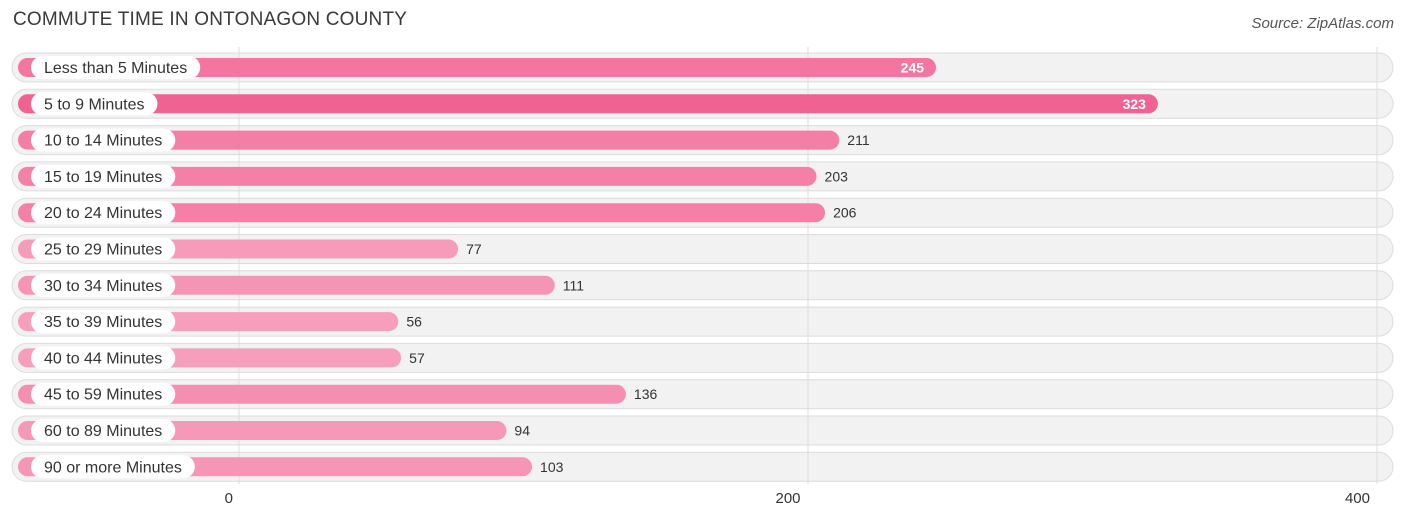 This screenshot has width=1406, height=522. I want to click on category-label: 25 to 29 Minutes, so click(103, 250).